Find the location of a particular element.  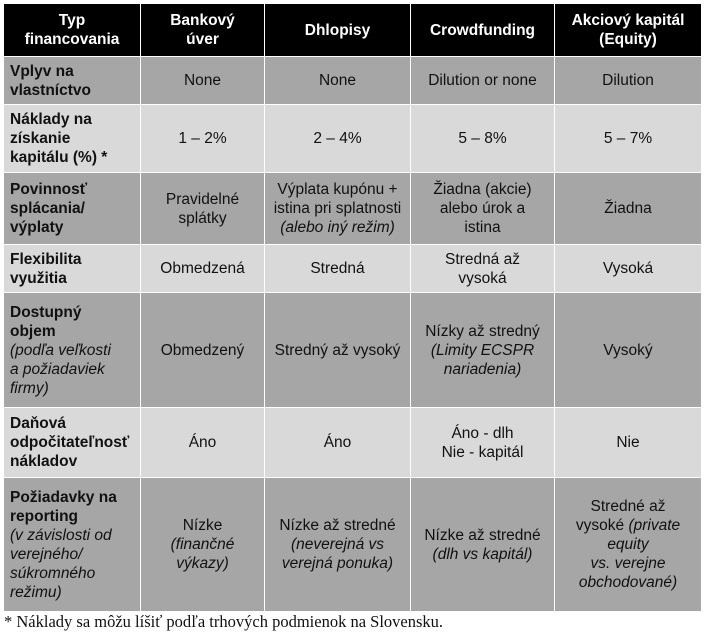

header-bonds: Dhlopisy is located at coordinates (337, 30).